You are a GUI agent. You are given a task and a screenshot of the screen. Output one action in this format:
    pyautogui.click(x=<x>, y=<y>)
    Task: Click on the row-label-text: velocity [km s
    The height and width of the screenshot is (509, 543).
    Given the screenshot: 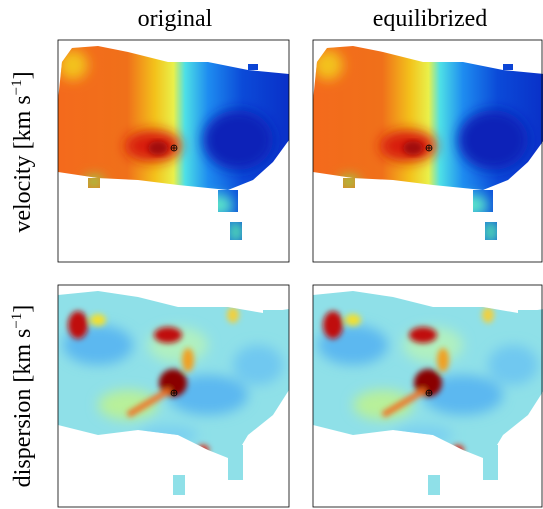 What is the action you would take?
    pyautogui.click(x=23, y=163)
    